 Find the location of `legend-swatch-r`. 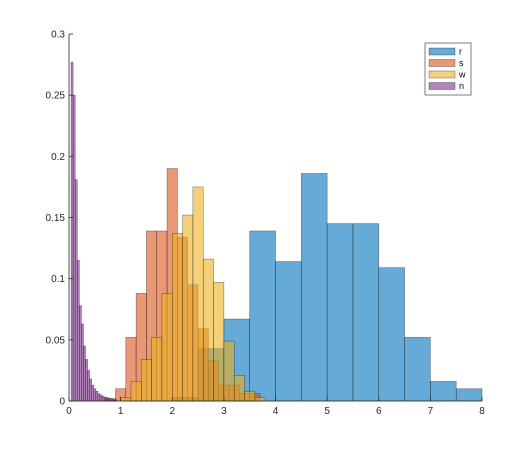

legend-swatch-r is located at coordinates (442, 51).